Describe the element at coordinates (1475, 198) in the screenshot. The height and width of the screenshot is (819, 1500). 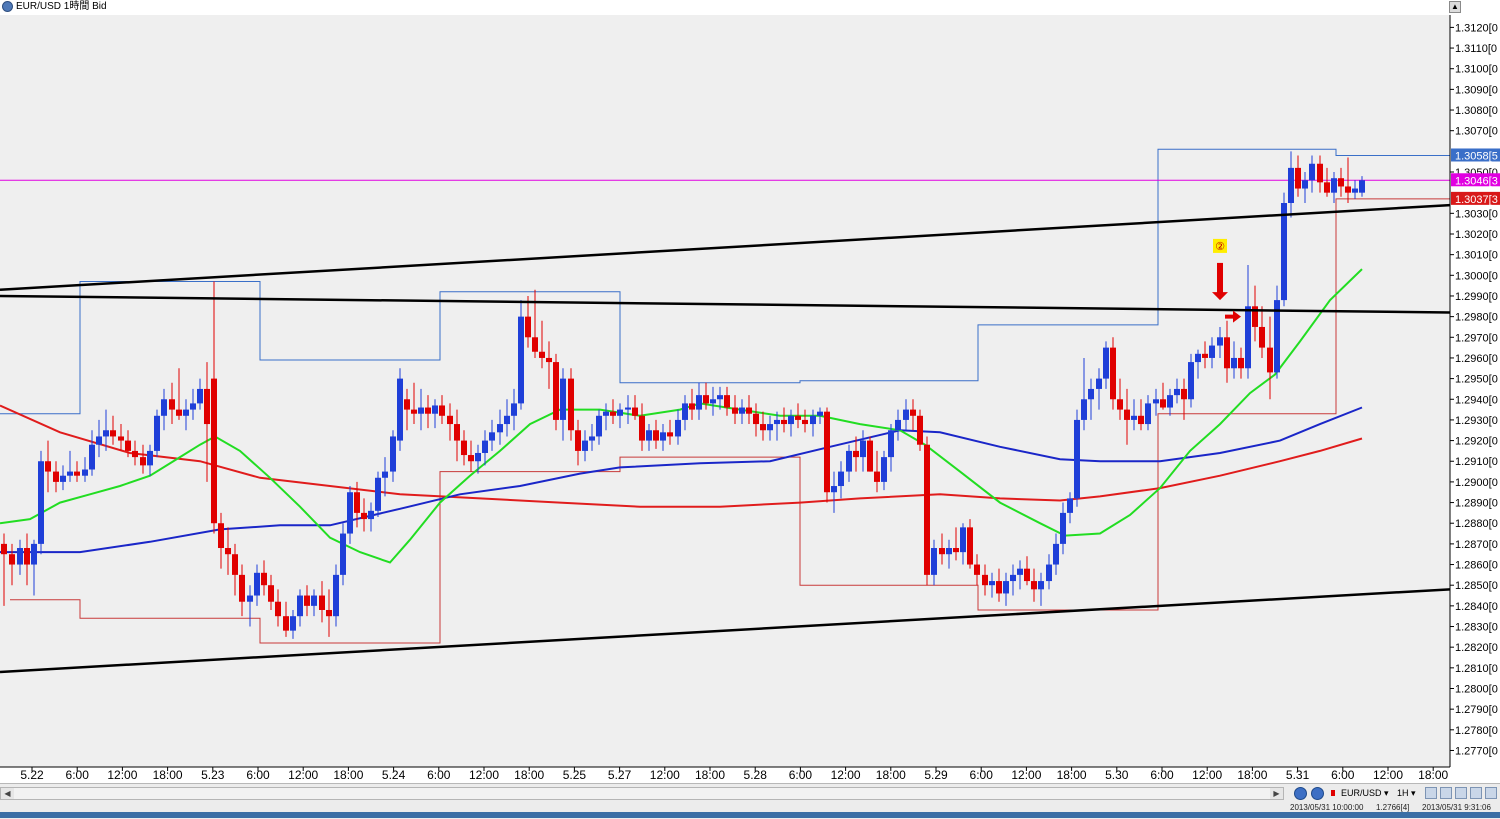
I see `price-marker-bg` at that location.